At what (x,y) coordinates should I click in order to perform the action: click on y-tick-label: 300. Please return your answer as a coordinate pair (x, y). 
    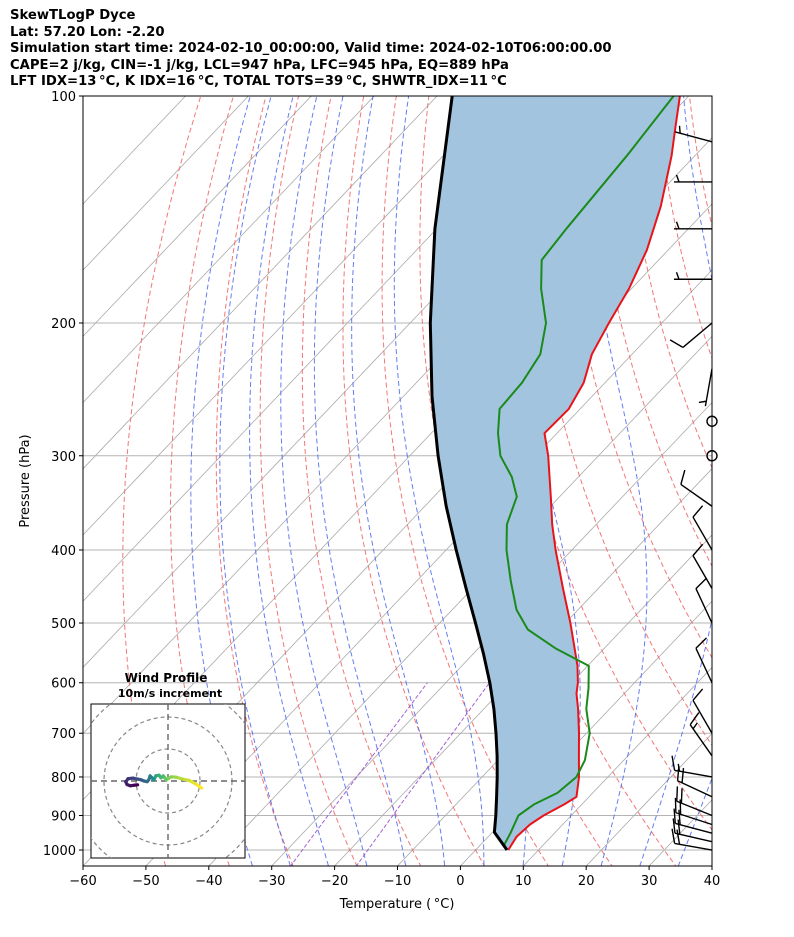
    Looking at the image, I should click on (63, 457).